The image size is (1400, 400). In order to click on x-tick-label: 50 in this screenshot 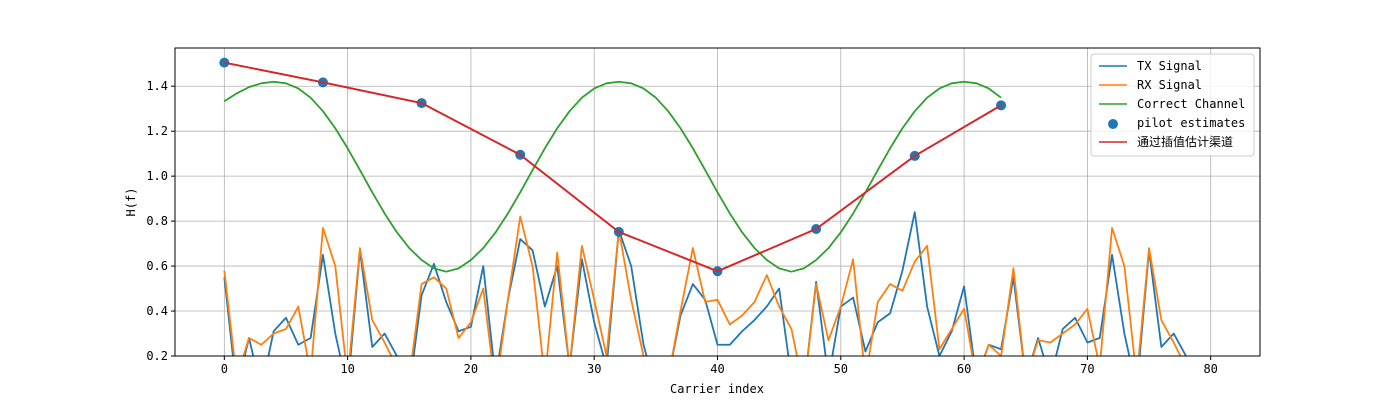, I will do `click(841, 369)`.